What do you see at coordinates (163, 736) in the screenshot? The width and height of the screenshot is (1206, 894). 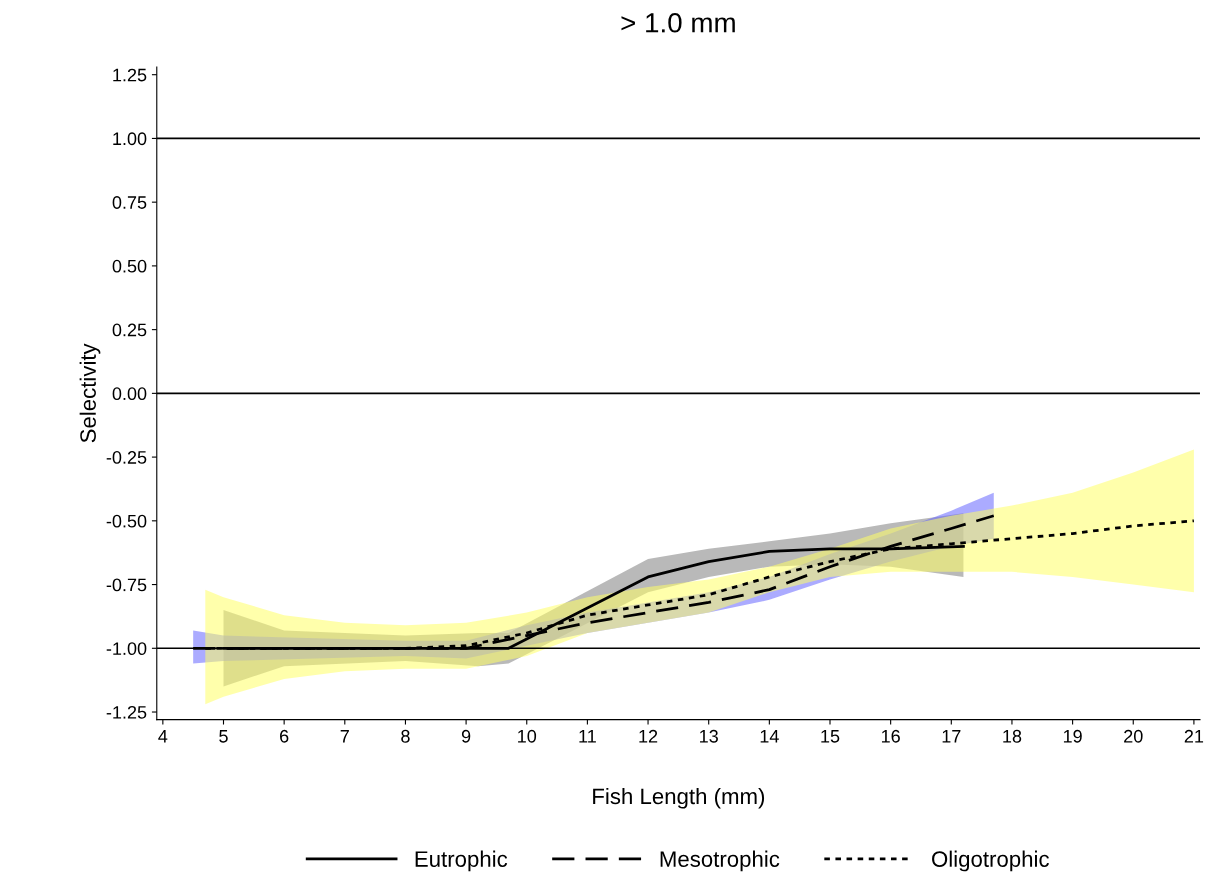 I see `x-tick-label: 4` at bounding box center [163, 736].